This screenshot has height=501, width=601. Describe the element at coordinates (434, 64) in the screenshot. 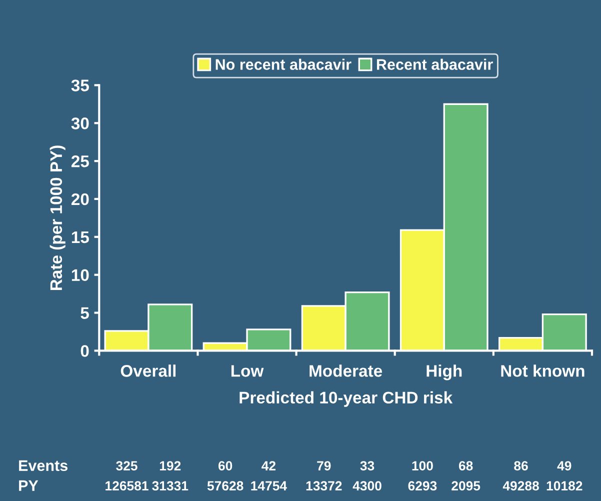

I see `legend-label: Recent abacavir` at that location.